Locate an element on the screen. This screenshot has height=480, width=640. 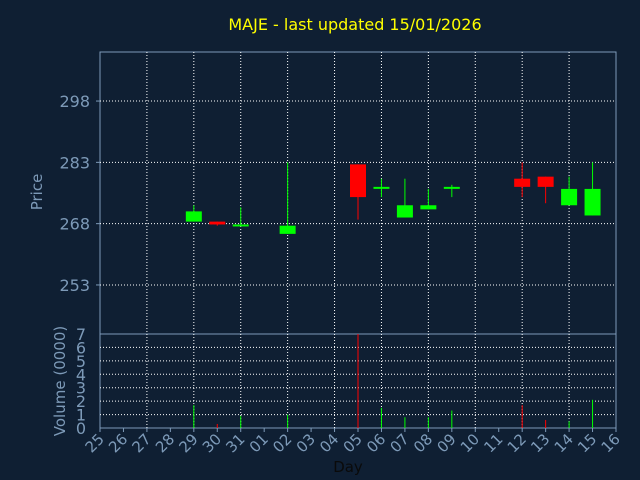
x-tick-label: 11 is located at coordinates (493, 443).